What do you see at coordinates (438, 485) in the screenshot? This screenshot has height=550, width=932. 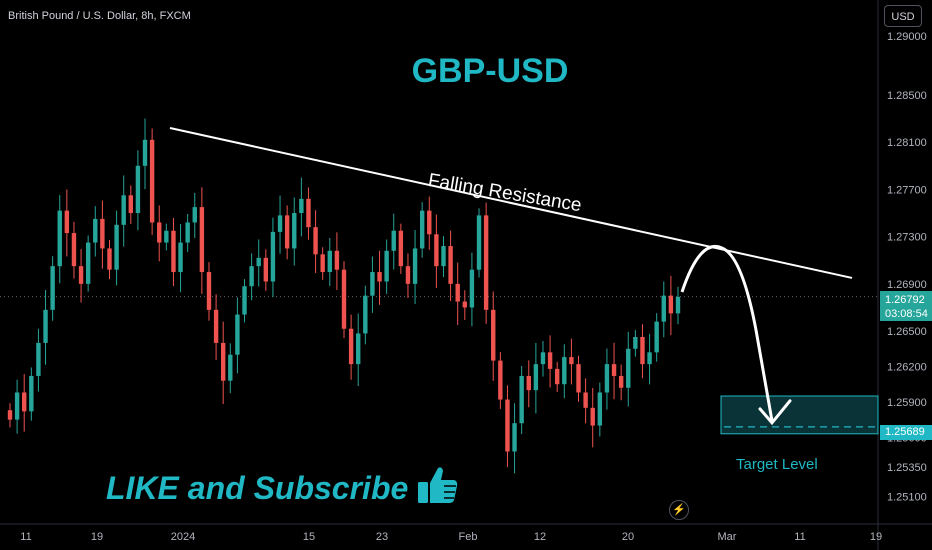 I see `thumbs-up-icon` at bounding box center [438, 485].